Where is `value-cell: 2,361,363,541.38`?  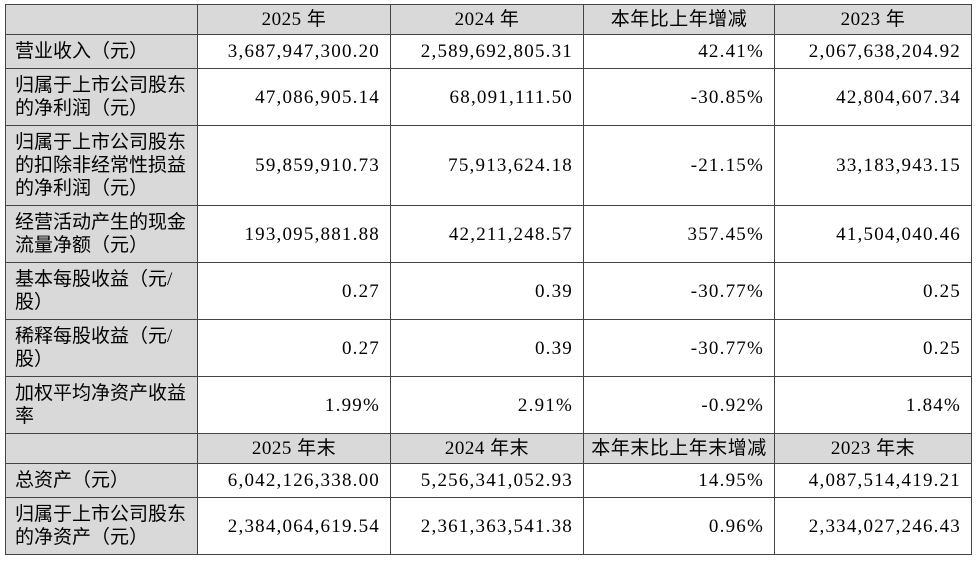 value-cell: 2,361,363,541.38 is located at coordinates (487, 526).